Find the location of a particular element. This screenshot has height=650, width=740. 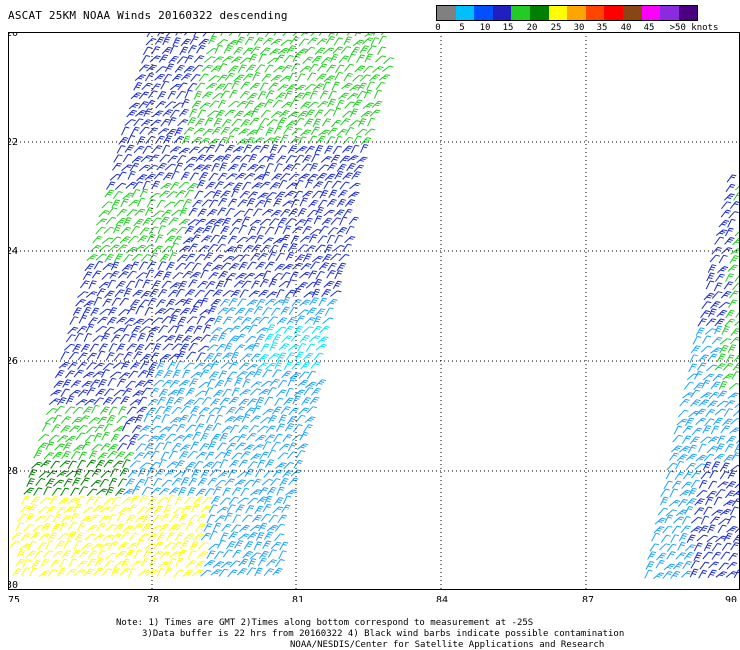

lon-label: 75 is located at coordinates (14, 598).